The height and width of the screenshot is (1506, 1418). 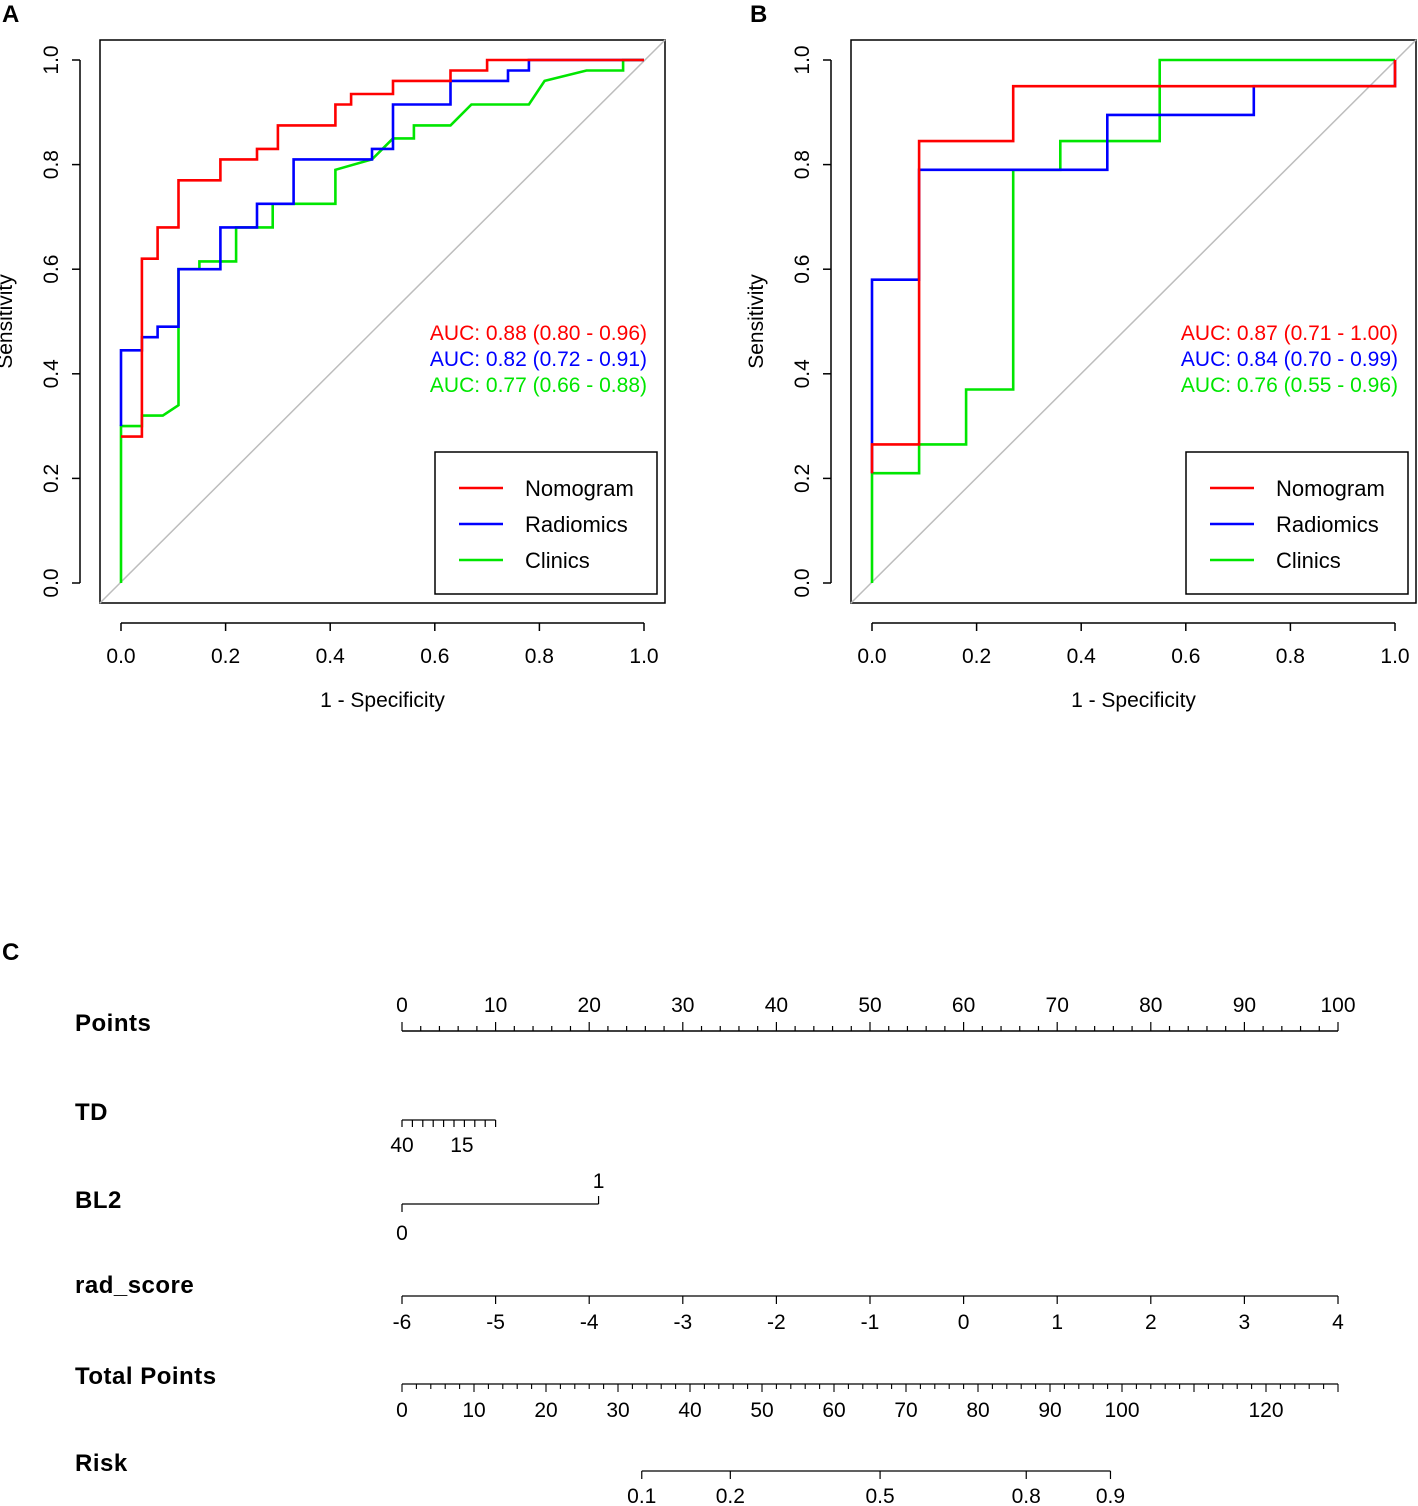 What do you see at coordinates (905, 1410) in the screenshot?
I see `total-points-tick-label: 70` at bounding box center [905, 1410].